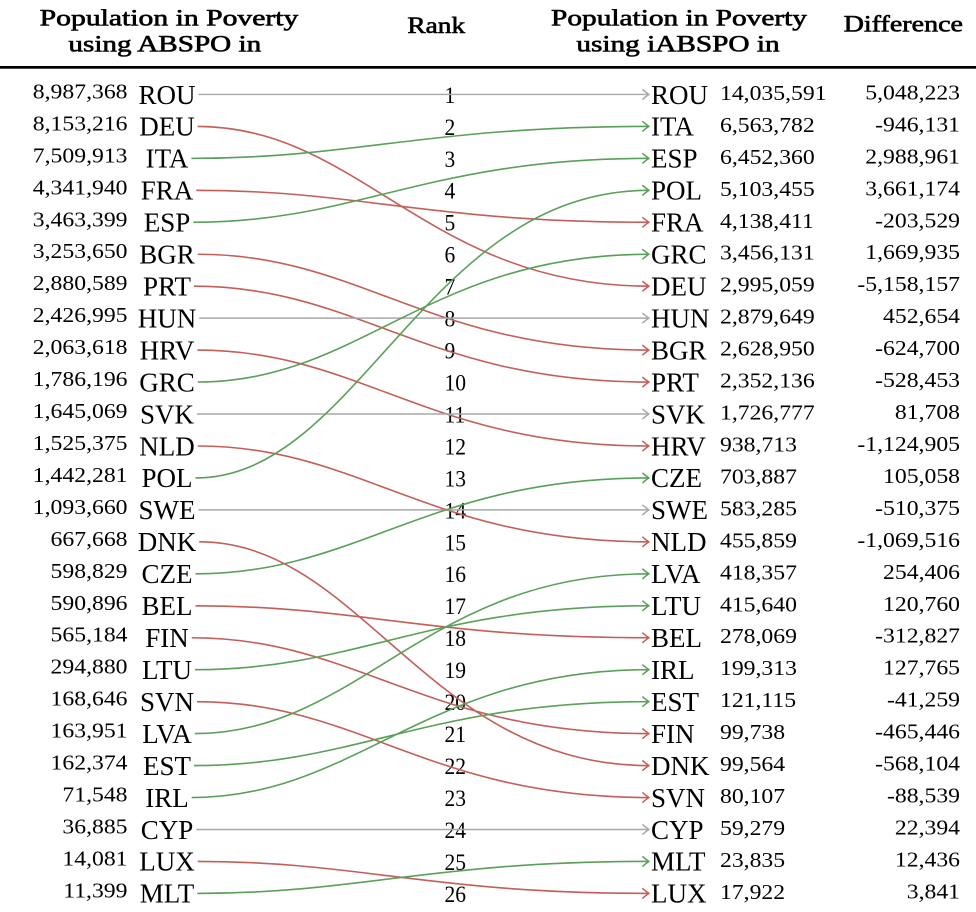 This screenshot has height=912, width=976. Describe the element at coordinates (927, 411) in the screenshot. I see `svg-text: 81,708` at that location.